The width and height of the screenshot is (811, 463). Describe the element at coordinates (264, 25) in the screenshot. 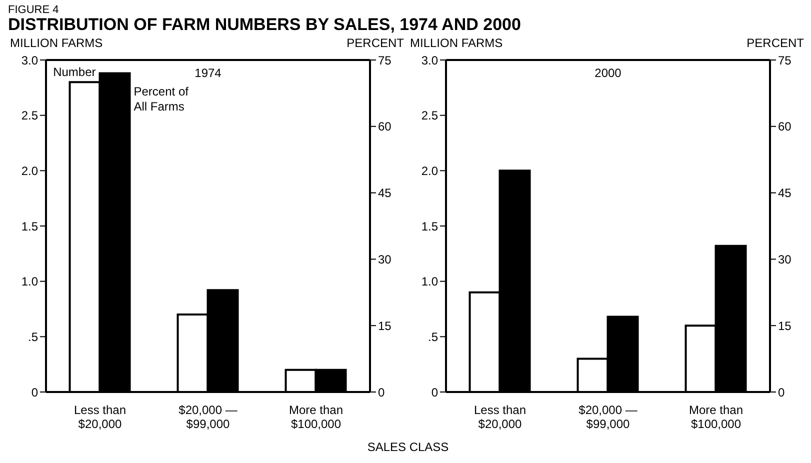

I see `chart-title: DISTRIBUTION OF FARM NUMBERS BY SALES, 1974 AND 2000` at that location.